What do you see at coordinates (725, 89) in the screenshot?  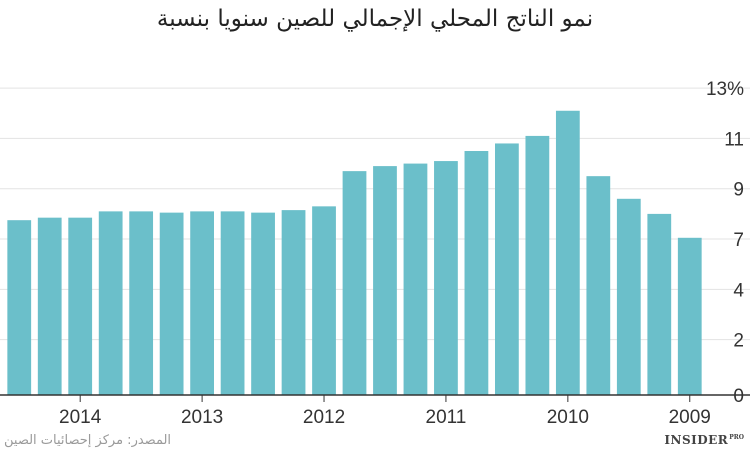 I see `y-tick-label: 13%` at bounding box center [725, 89].